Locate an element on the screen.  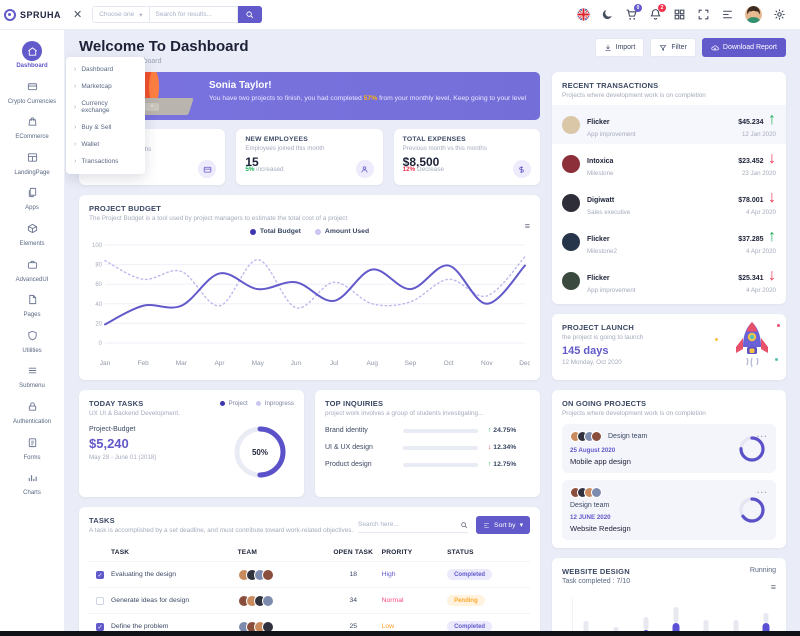
stat-delta: 12% Decrease is located at coordinates (423, 169).